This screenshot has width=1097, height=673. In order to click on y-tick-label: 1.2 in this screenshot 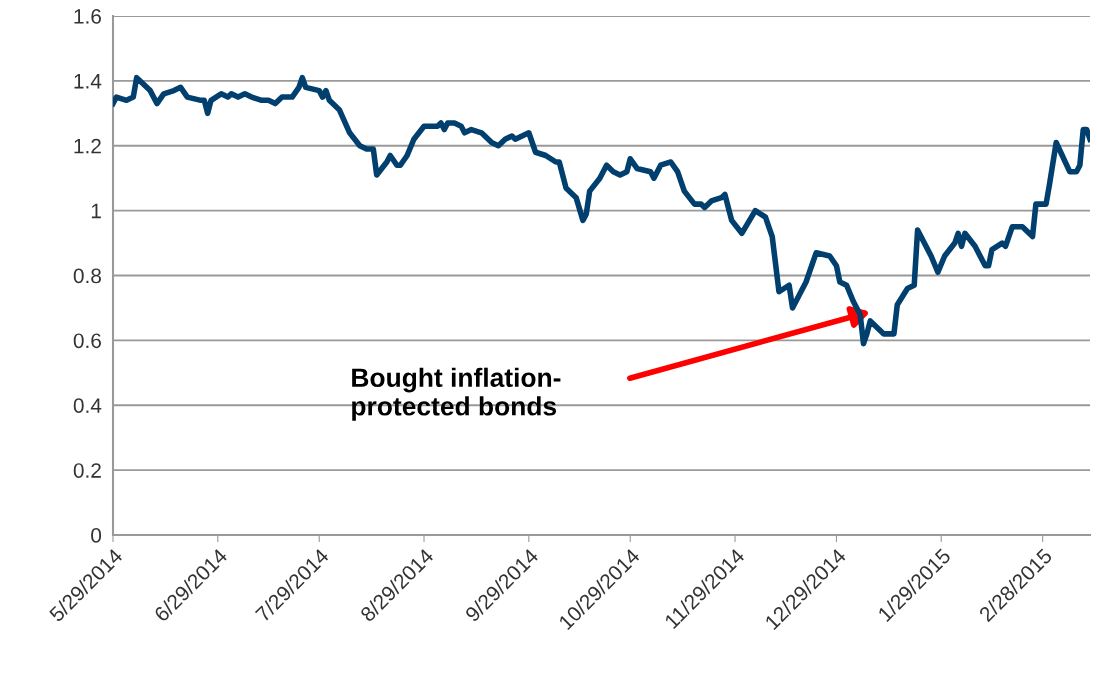, I will do `click(87, 146)`.